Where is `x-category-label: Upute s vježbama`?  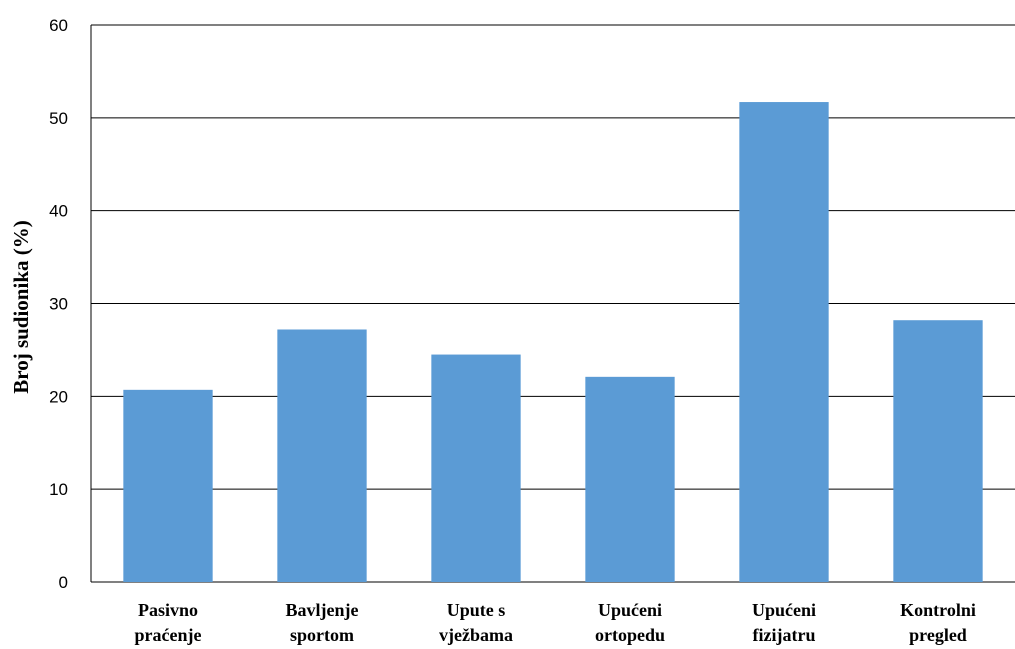
x-category-label: Upute s vježbama is located at coordinates (476, 622).